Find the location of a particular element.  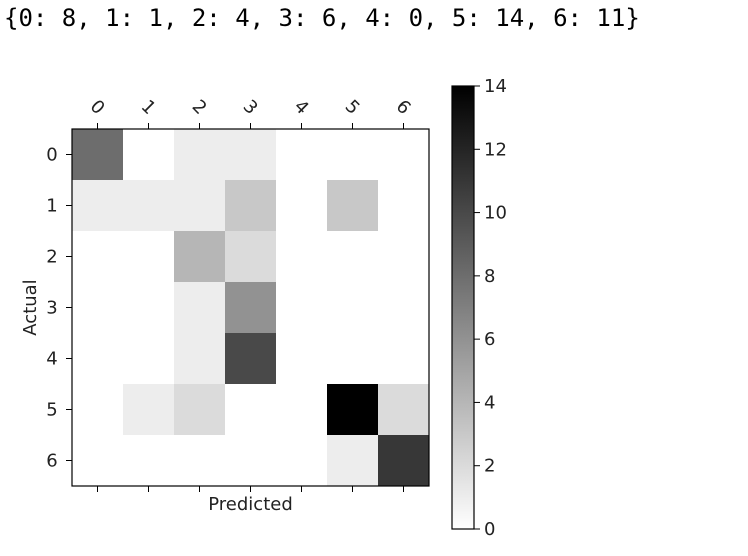

colorbar-tick-label: 6 is located at coordinates (489, 339).